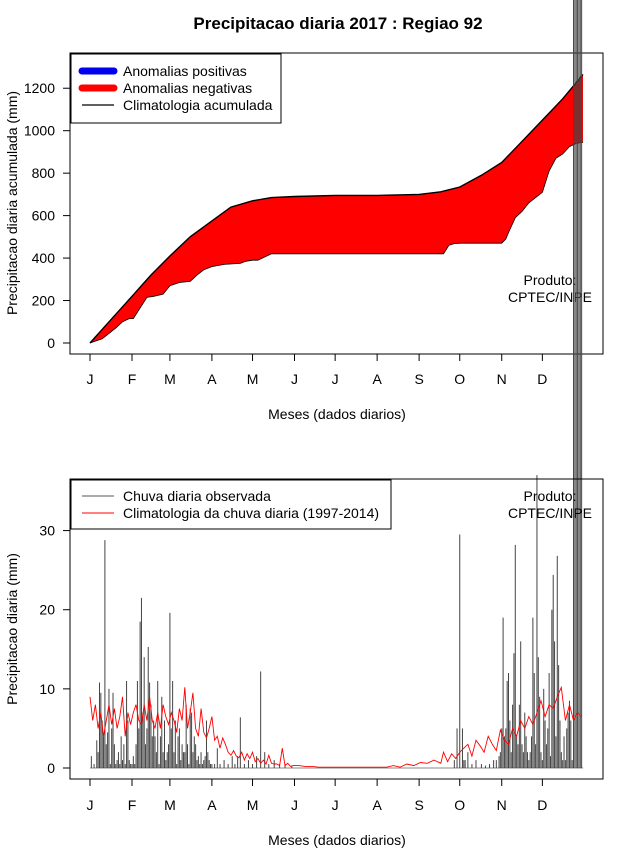 This screenshot has height=850, width=640. I want to click on y-tick-label: 600, so click(44, 216).